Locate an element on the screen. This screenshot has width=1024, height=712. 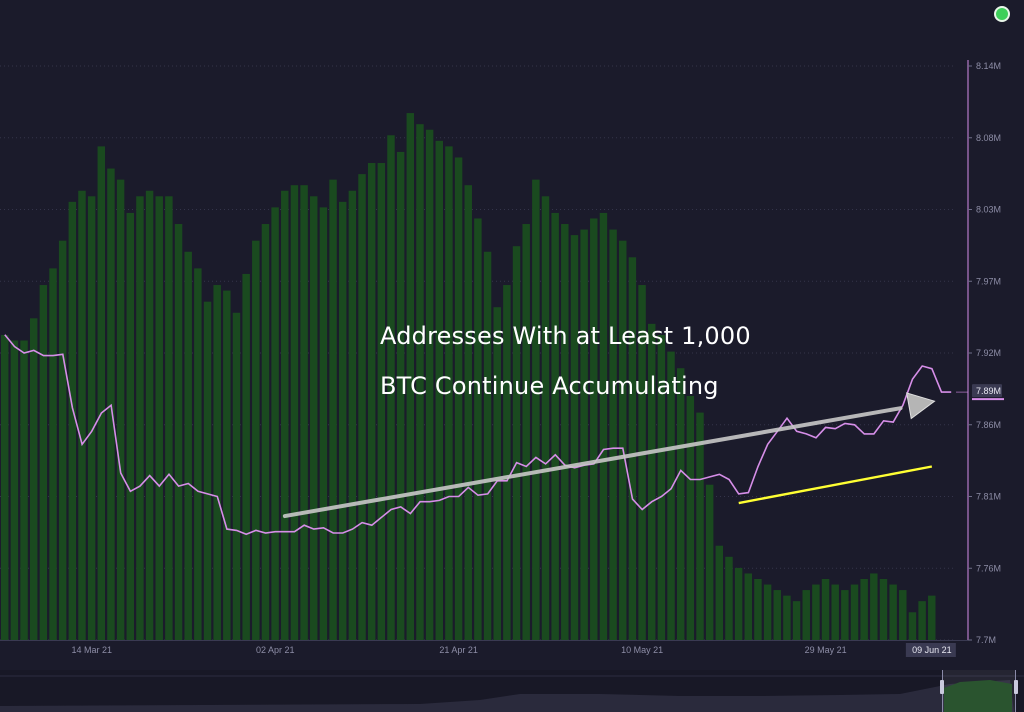
x-current-badge is located at coordinates (930, 650).